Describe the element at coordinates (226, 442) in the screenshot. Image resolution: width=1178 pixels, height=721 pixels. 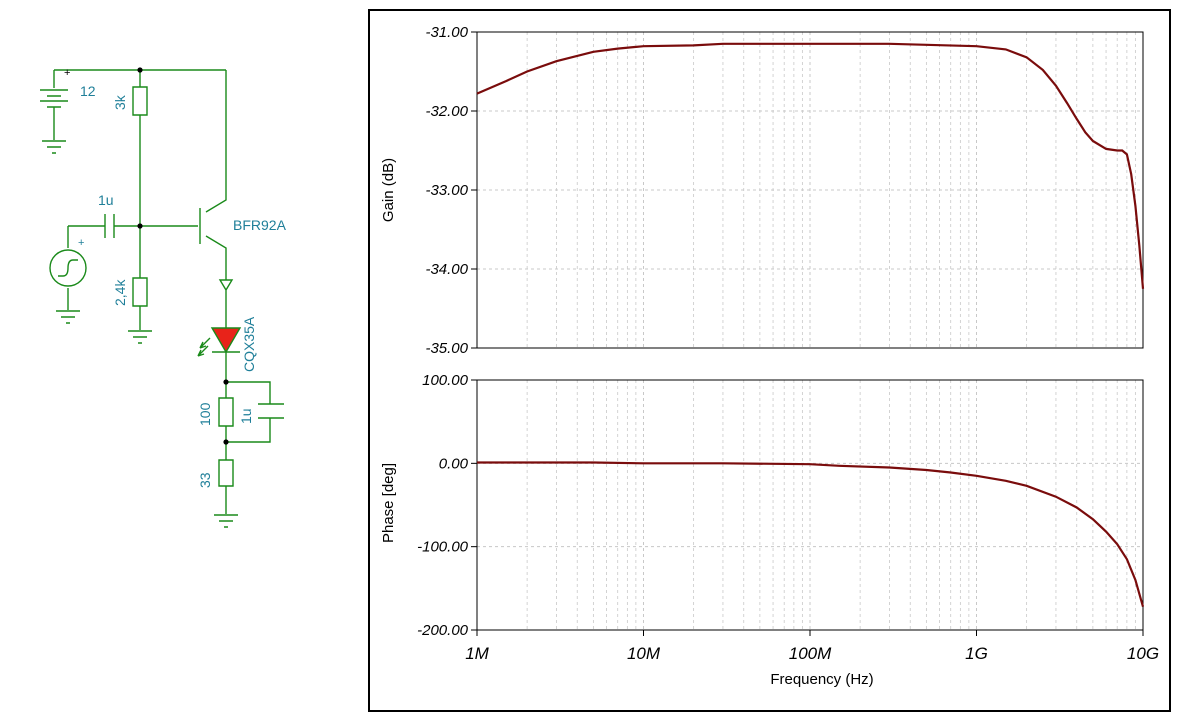
I see `node-emitter-mid` at that location.